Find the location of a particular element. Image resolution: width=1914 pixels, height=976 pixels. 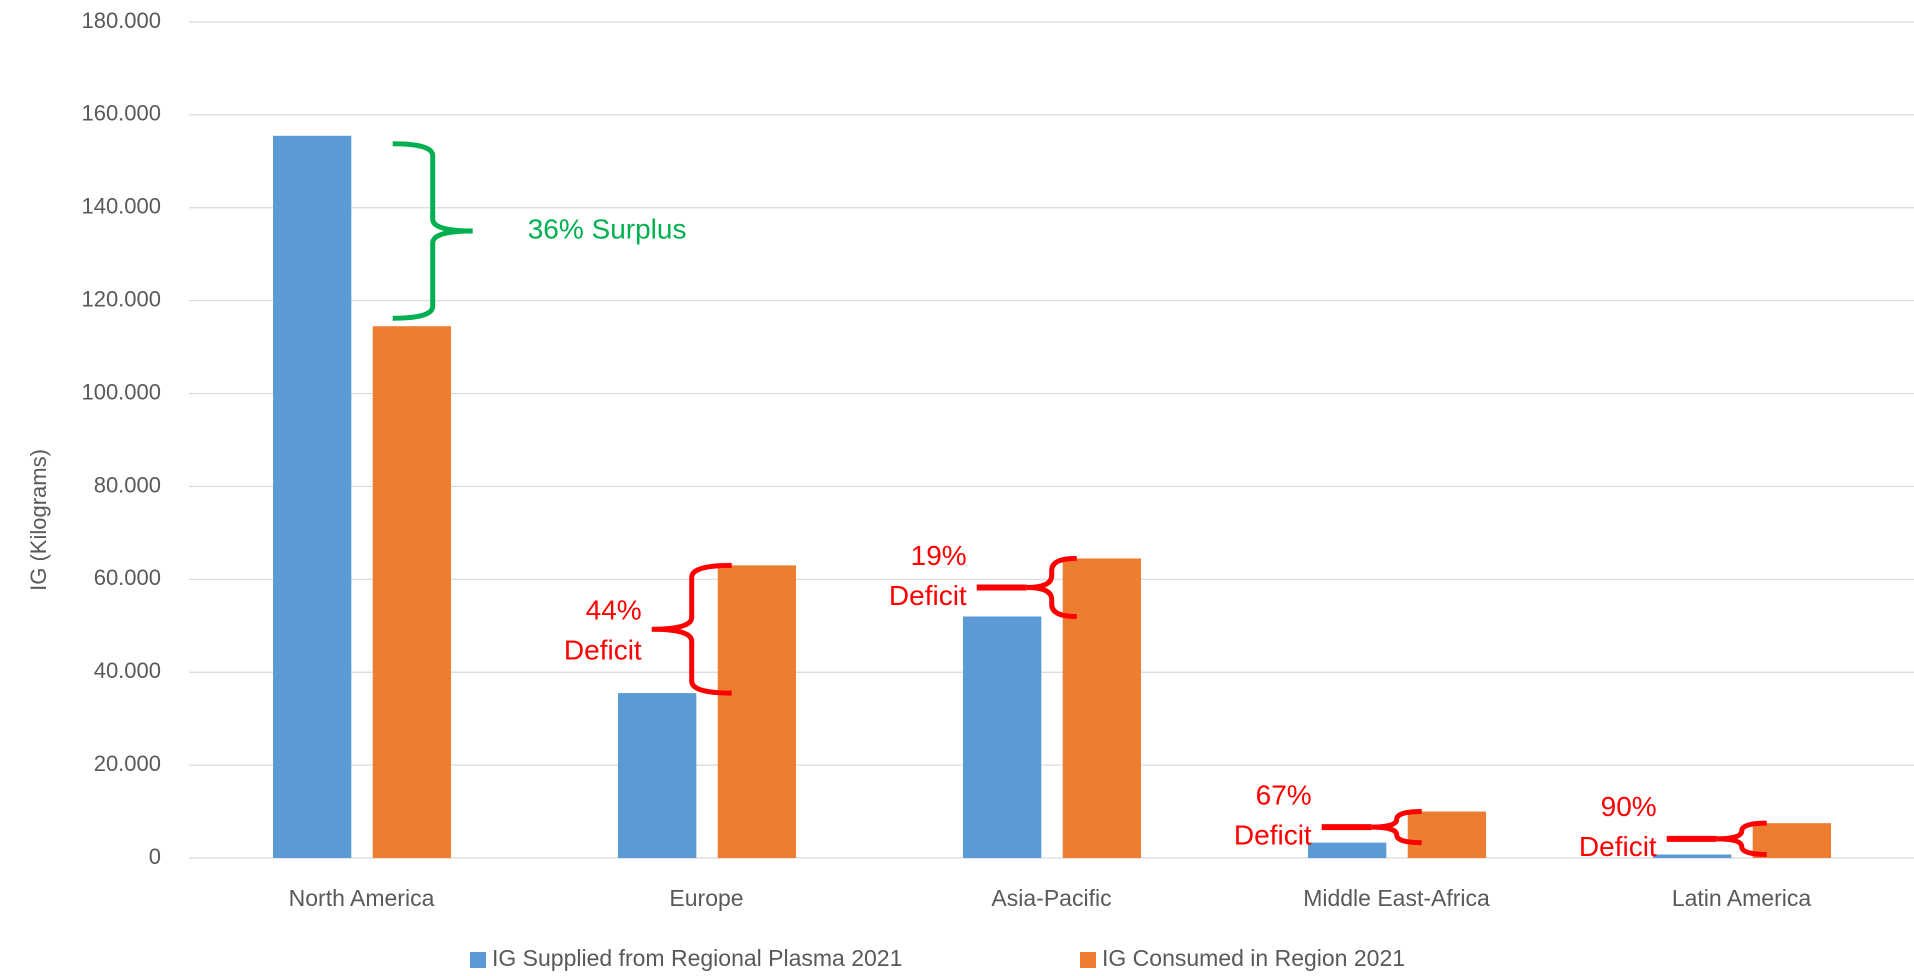

x-tick-label: Asia-Pacific is located at coordinates (1051, 898).